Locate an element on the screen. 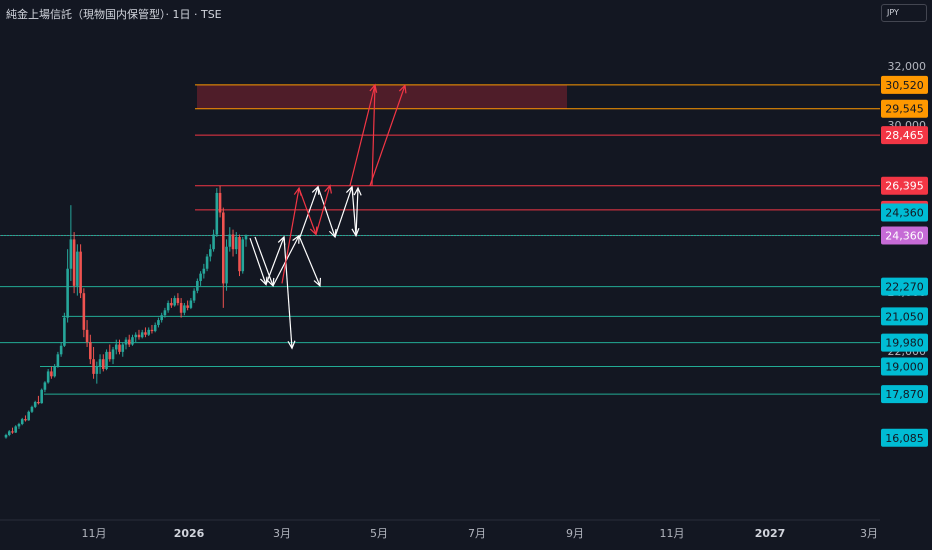  price-label-text: 19,000 is located at coordinates (904, 367).